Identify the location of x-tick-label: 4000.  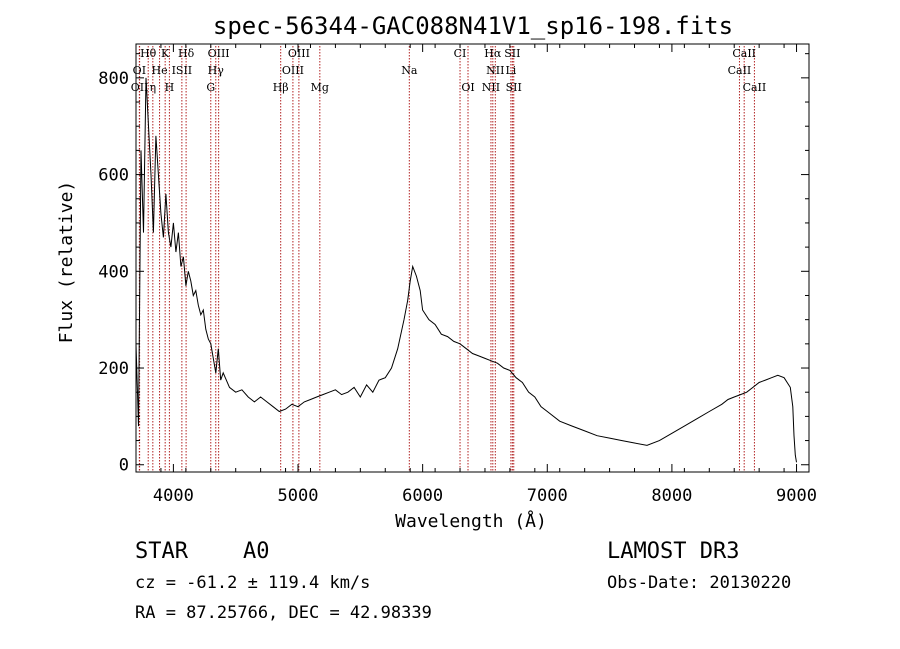
(173, 496).